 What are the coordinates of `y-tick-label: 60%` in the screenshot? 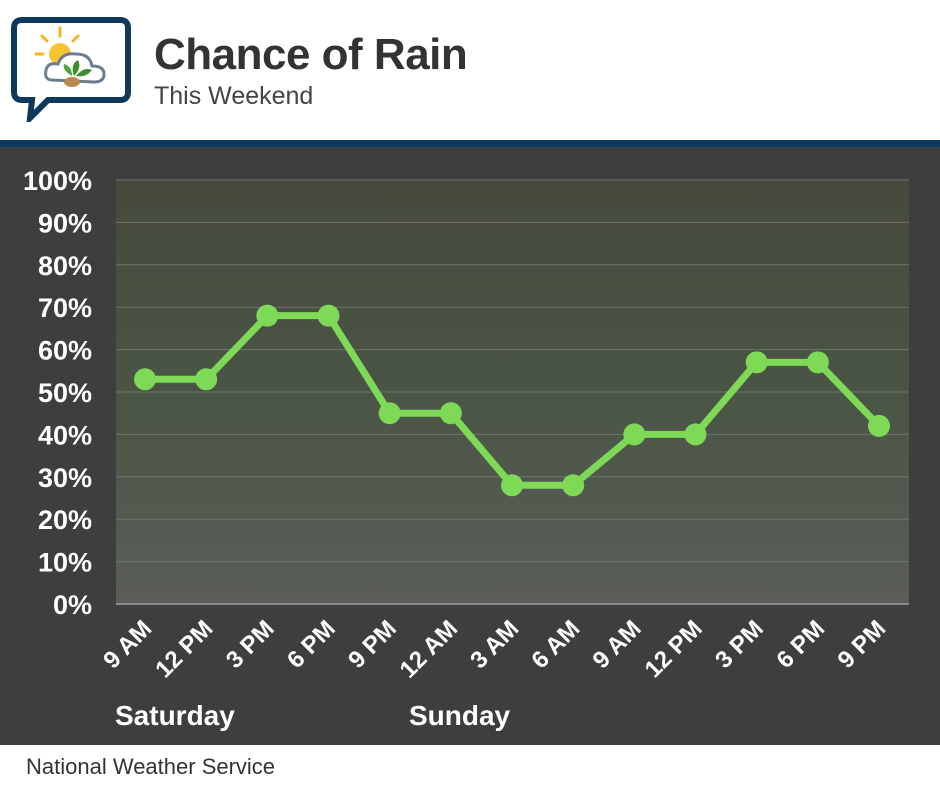 It's located at (65, 351).